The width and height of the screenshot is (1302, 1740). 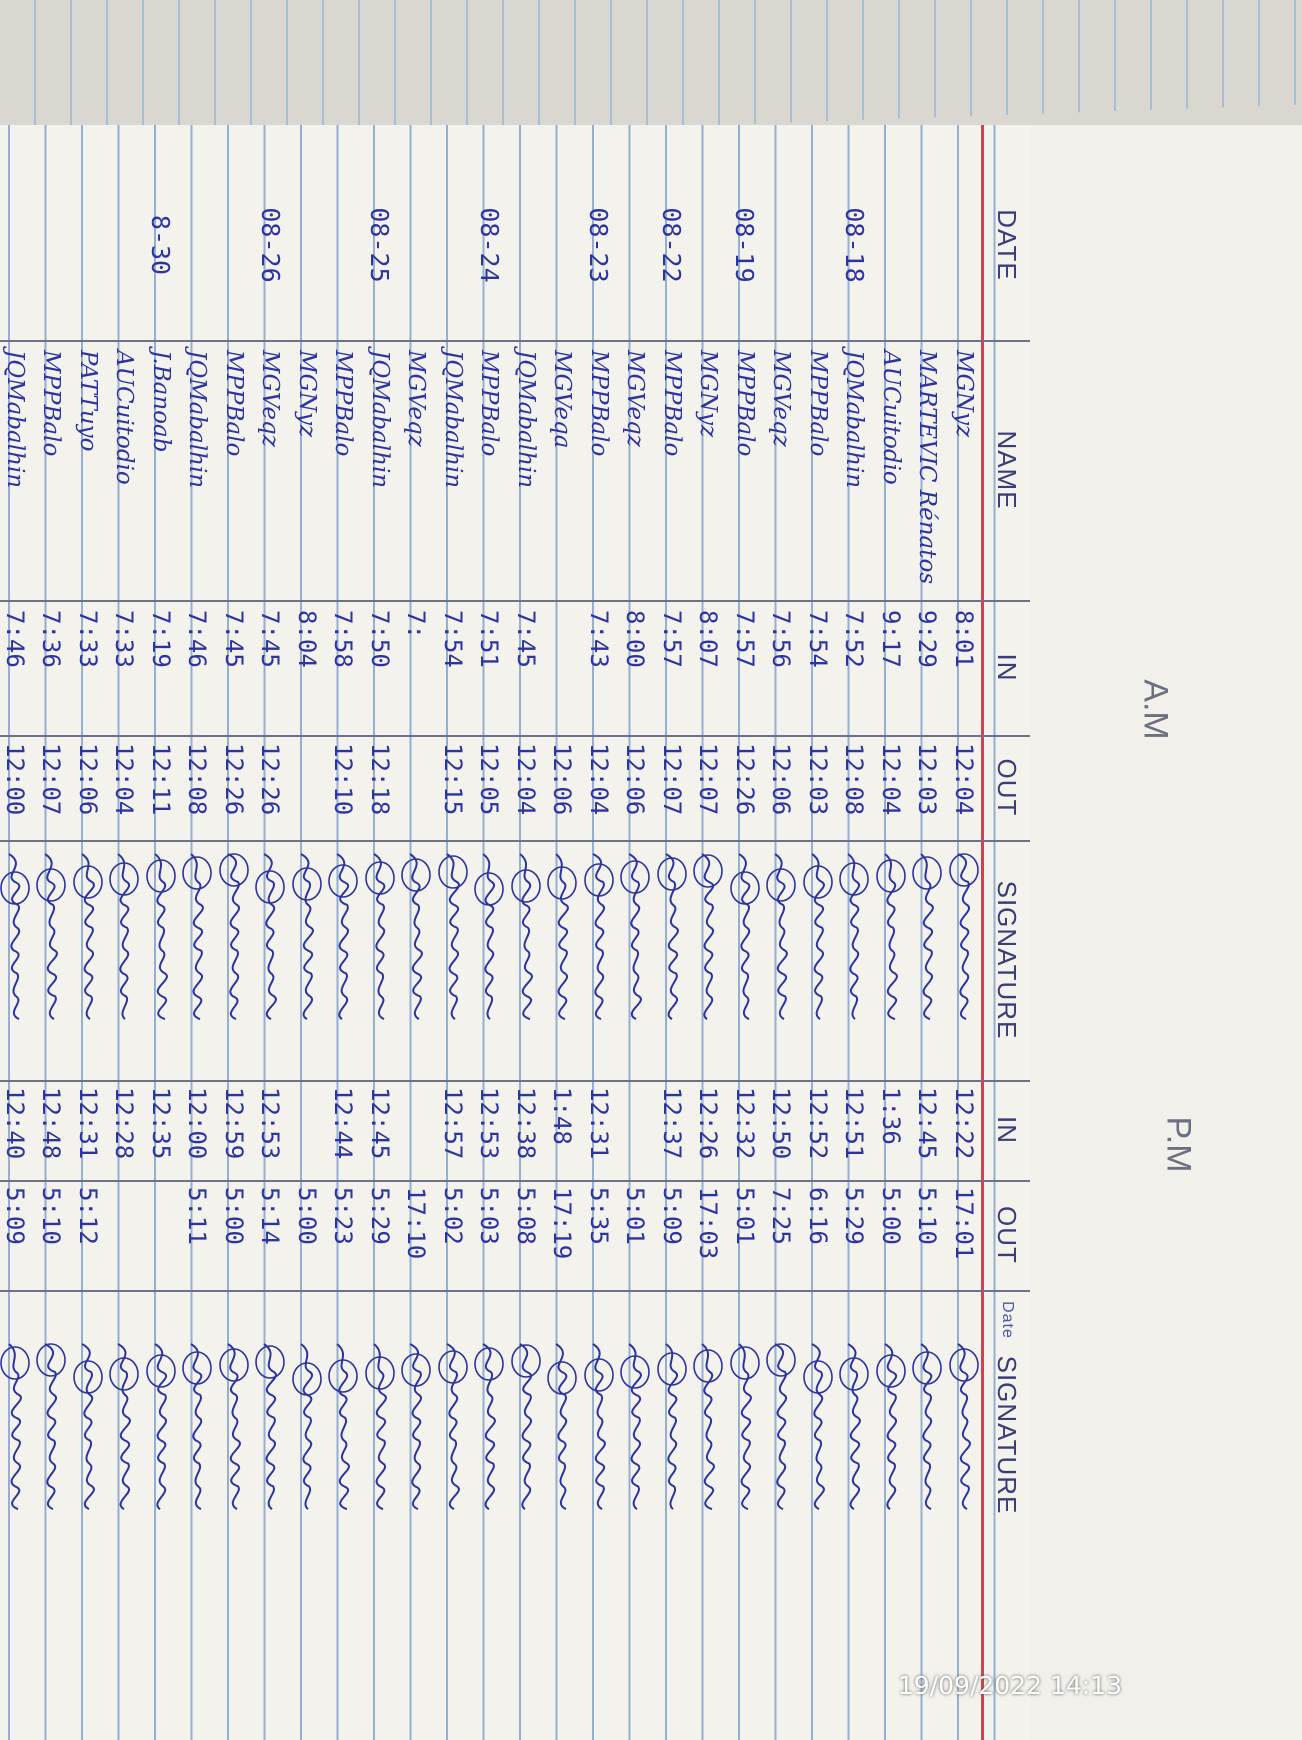 I want to click on register-row: 08-24 MPPBalo 7:51 12:05 12:53 5:03, so click(x=489, y=932).